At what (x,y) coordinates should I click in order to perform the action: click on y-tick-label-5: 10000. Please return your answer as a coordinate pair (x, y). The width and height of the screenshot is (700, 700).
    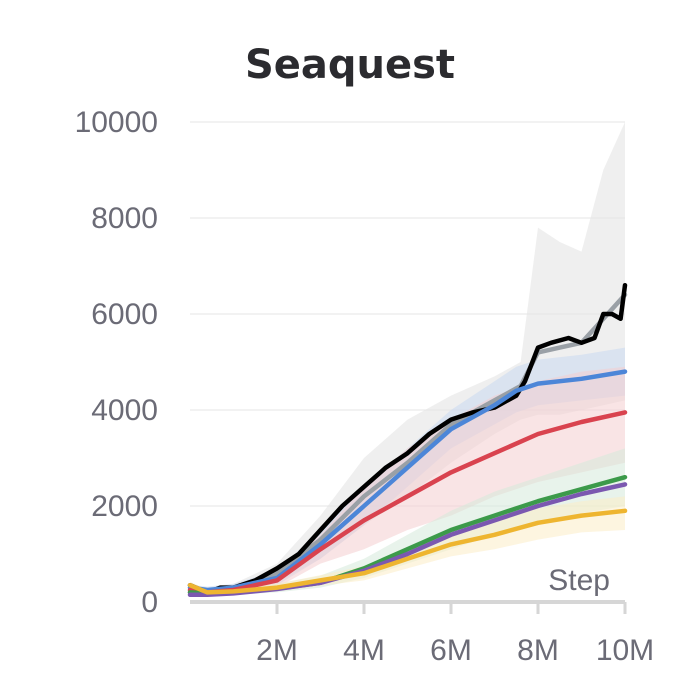
    Looking at the image, I should click on (116, 122).